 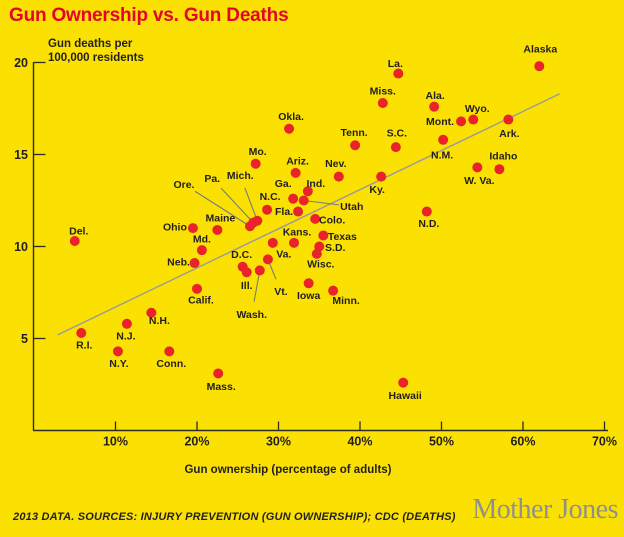 I want to click on data-point-label: Idaho, so click(x=503, y=157).